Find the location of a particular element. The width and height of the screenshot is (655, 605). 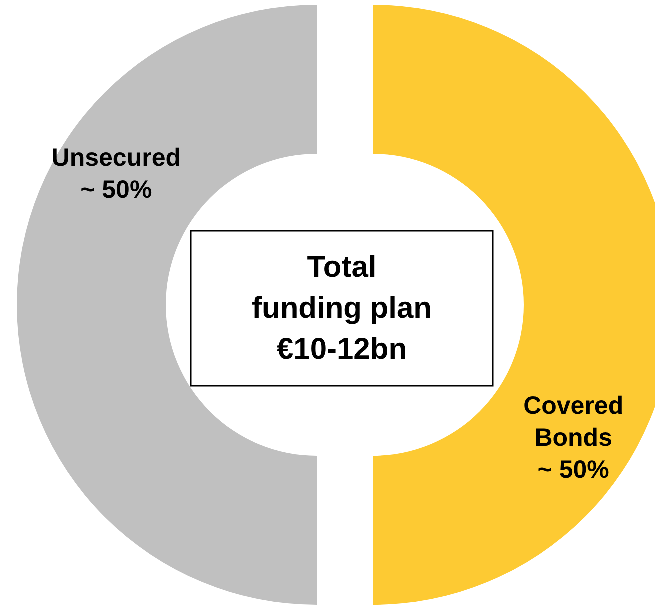

slice-label: Covered Bonds is located at coordinates (574, 422).